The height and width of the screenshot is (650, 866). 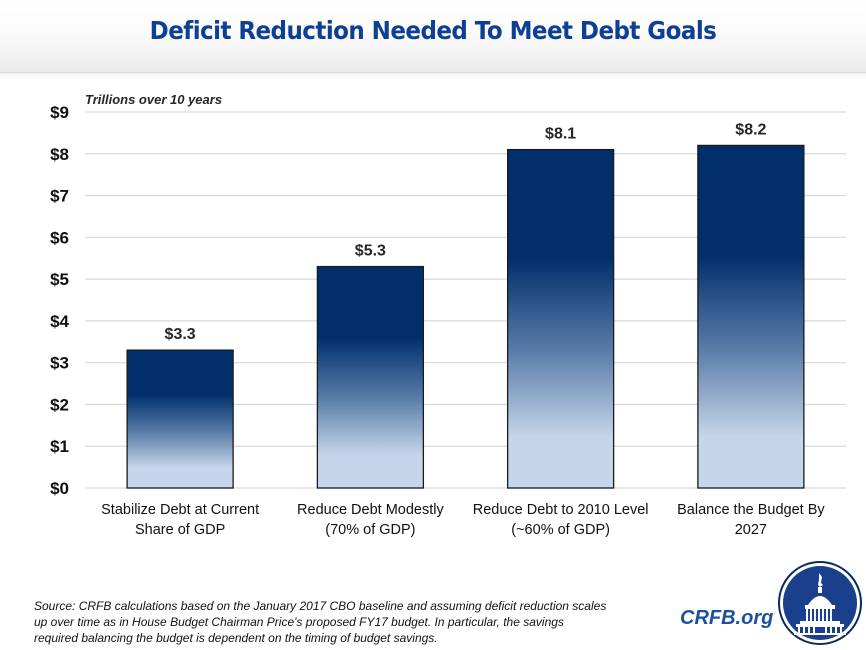 What do you see at coordinates (750, 530) in the screenshot?
I see `x-tick-label-line: 2027` at bounding box center [750, 530].